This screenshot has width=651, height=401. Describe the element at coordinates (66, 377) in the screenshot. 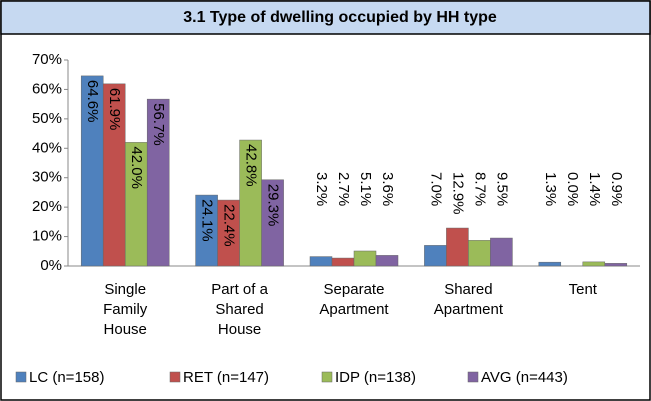

I see `legend-label: LC (n=158)` at that location.